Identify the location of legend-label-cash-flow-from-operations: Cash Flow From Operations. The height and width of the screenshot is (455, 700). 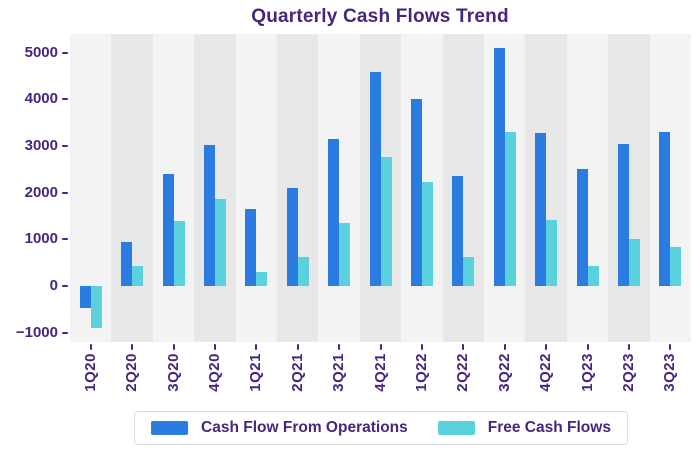
(304, 427).